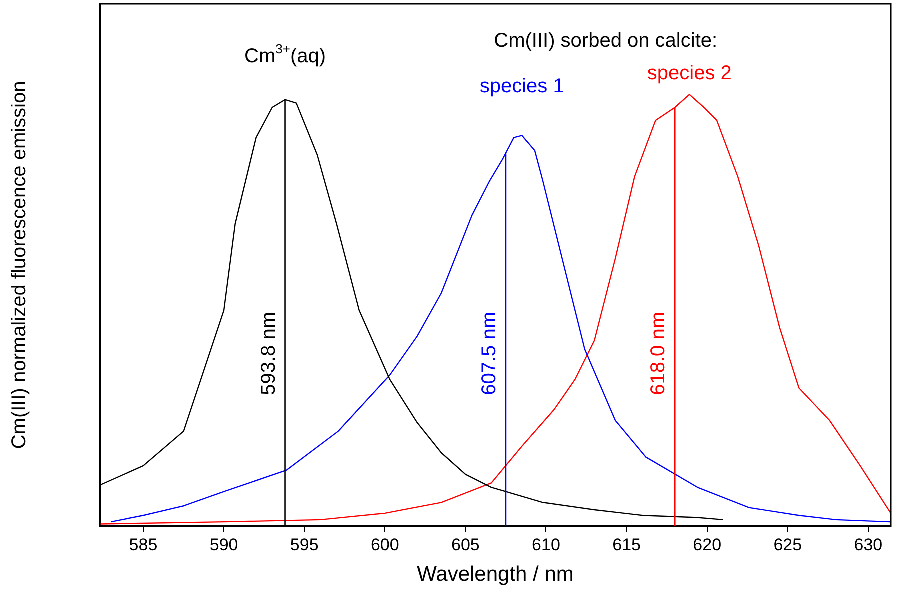  What do you see at coordinates (606, 41) in the screenshot?
I see `text: Cm(III) sorbed on calcite:` at bounding box center [606, 41].